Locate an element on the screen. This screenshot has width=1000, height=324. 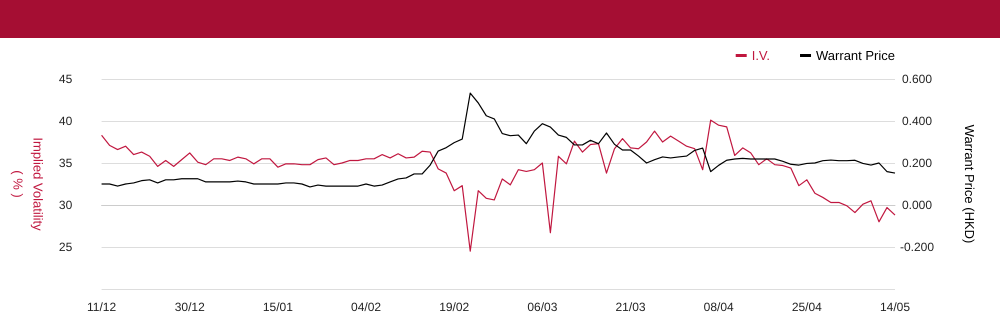
x-tick-label: 25/04 is located at coordinates (807, 307).